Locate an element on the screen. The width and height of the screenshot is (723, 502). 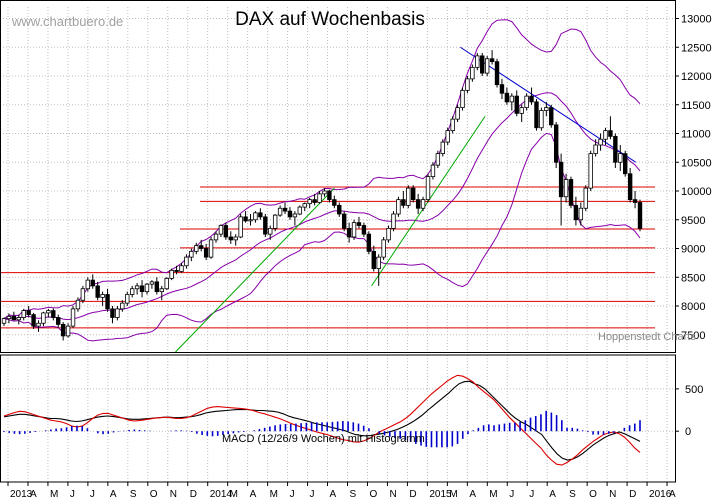
y-tick-label: 8000 is located at coordinates (693, 307).